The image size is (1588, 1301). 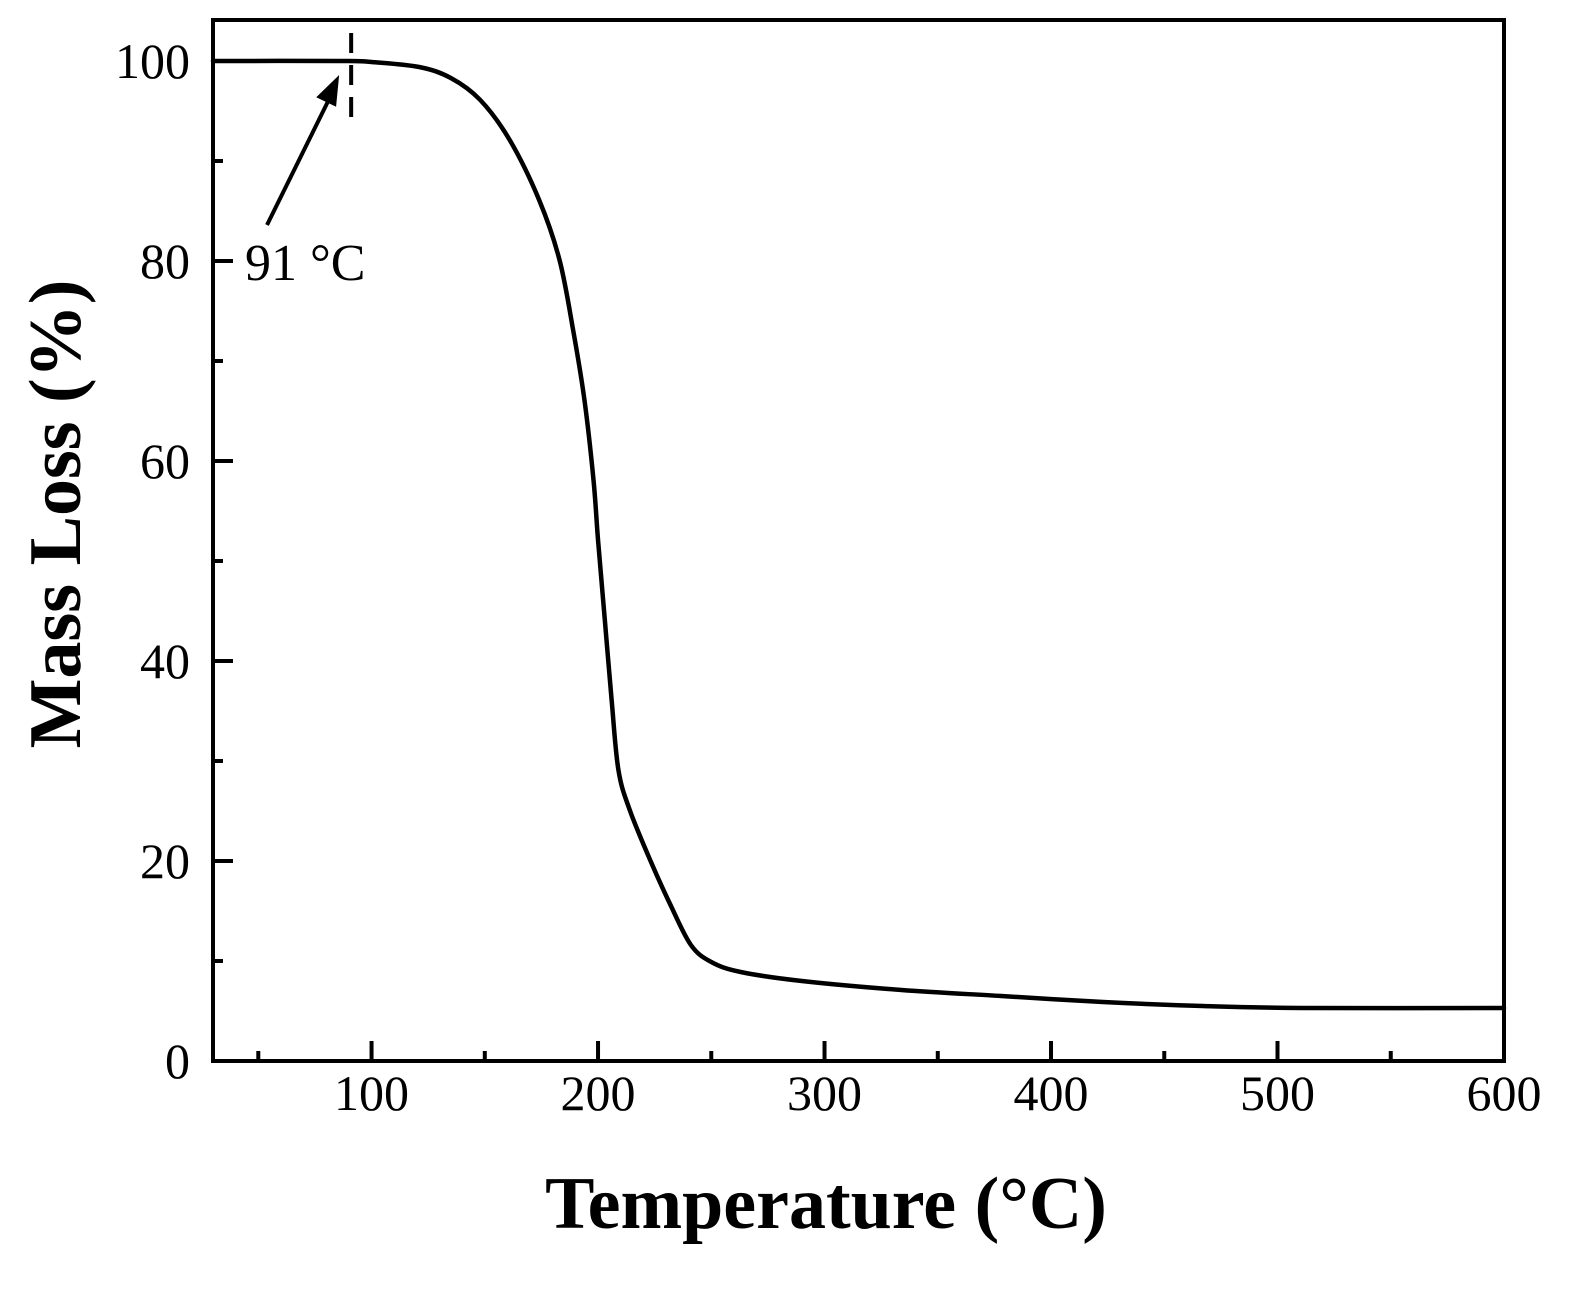 I want to click on arrow-icon, so click(x=299, y=160).